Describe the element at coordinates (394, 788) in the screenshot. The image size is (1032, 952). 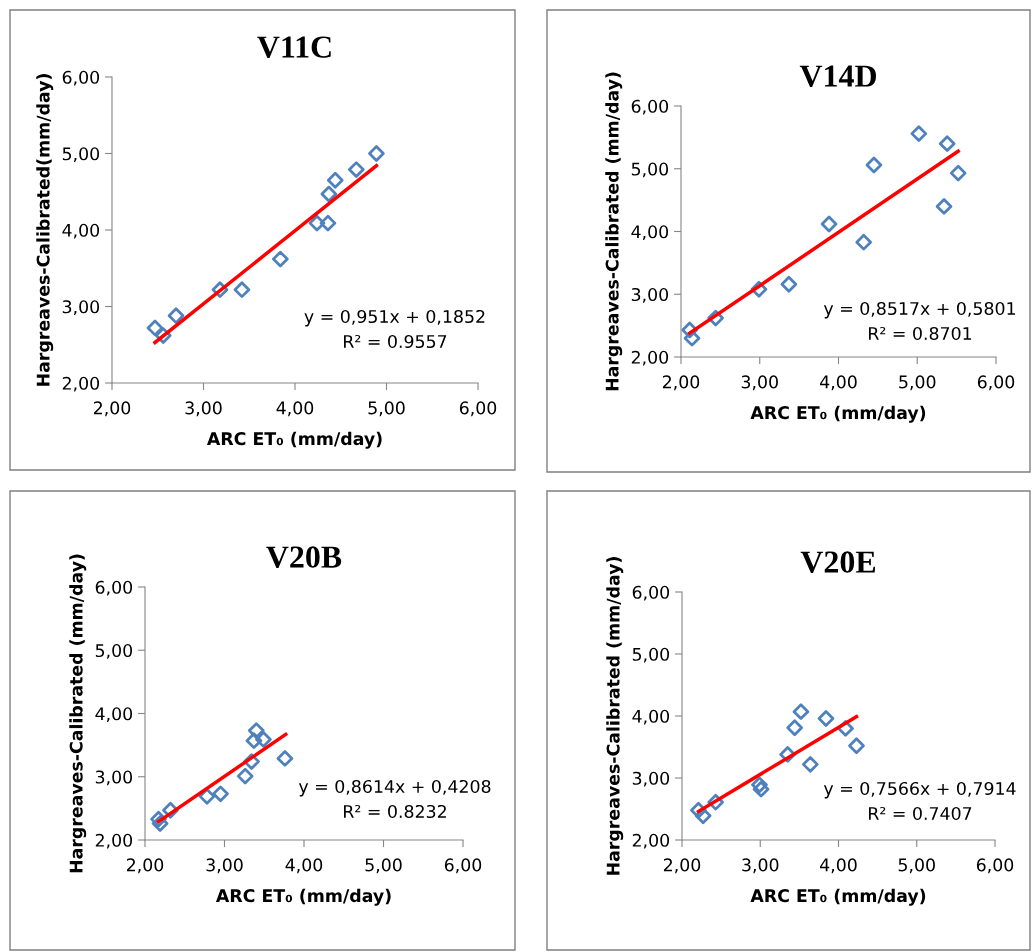
I see `annotation: y = 0,8614x + 0,4208` at that location.